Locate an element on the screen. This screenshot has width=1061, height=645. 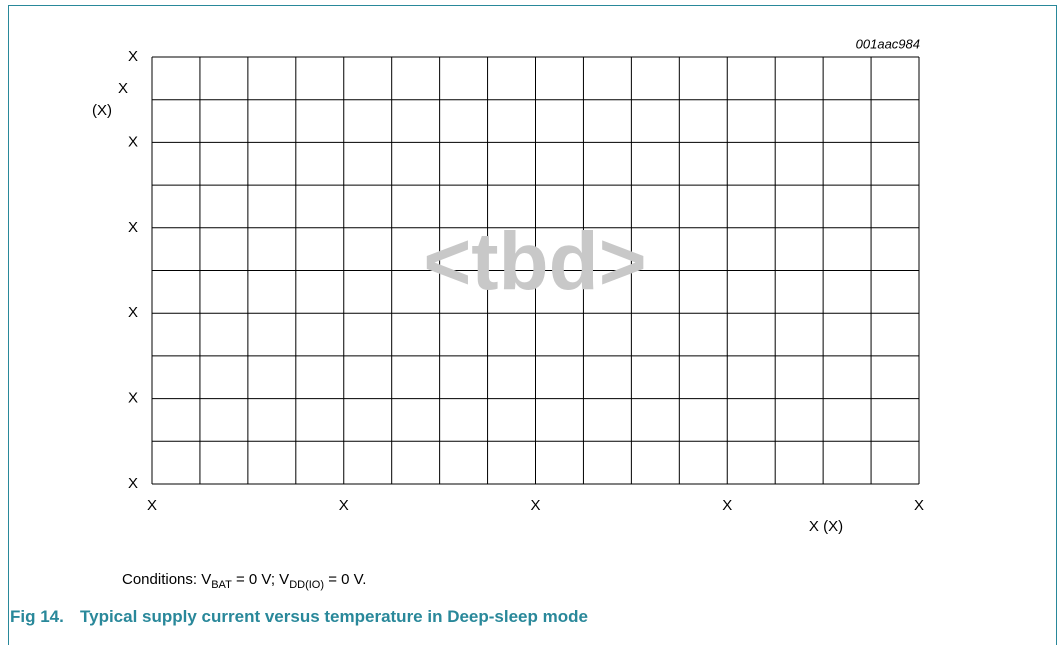
conditions: Conditions: VBAT = 0 V; VDD(IO) = 0 V. is located at coordinates (244, 581).